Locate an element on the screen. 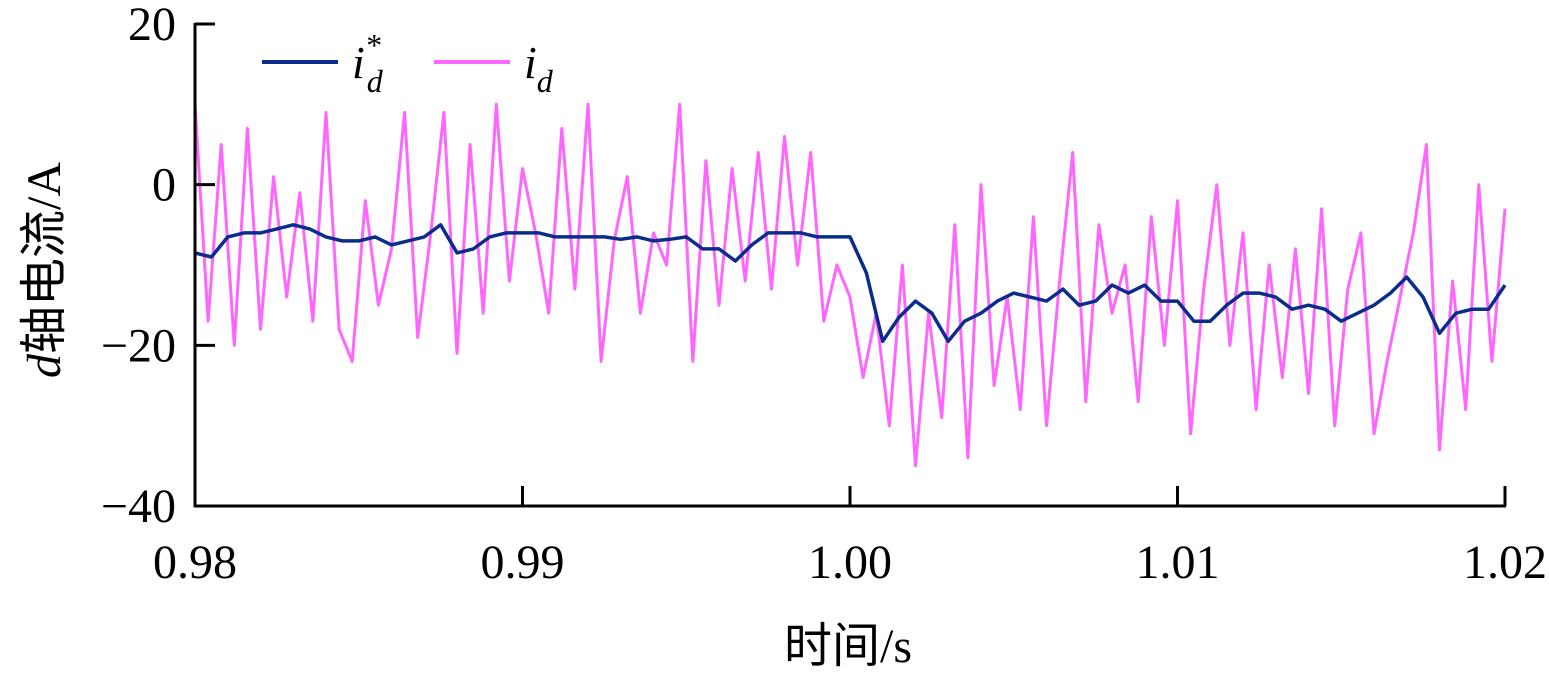 The width and height of the screenshot is (1549, 681). y-axis-title-italic: d is located at coordinates (44, 365).